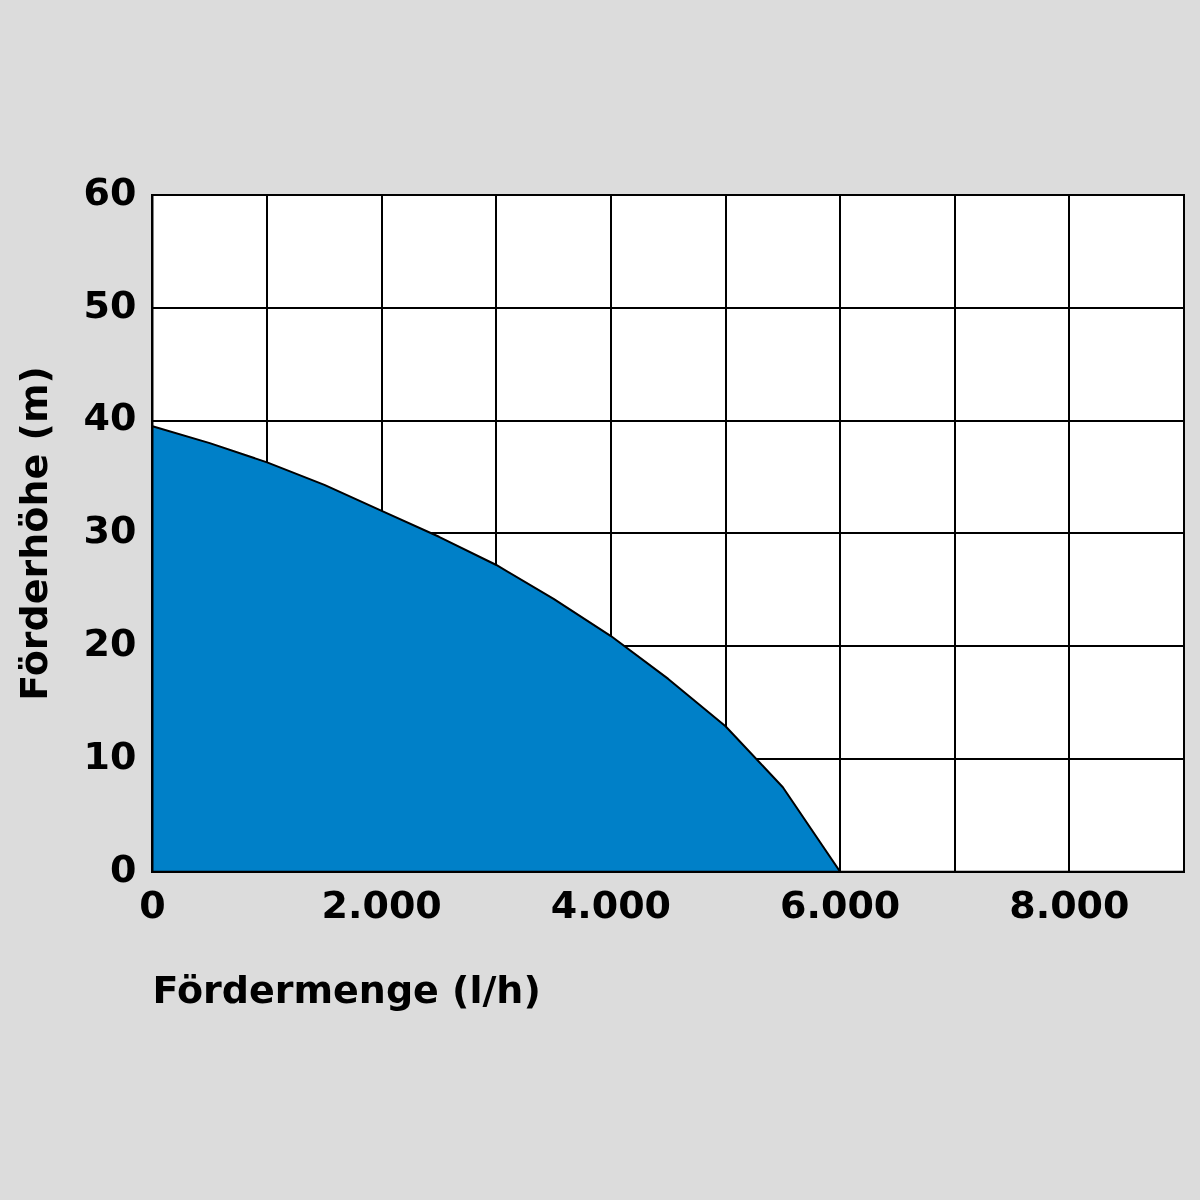 This screenshot has height=1200, width=1200. I want to click on x-tick-label: 2.000, so click(381, 905).